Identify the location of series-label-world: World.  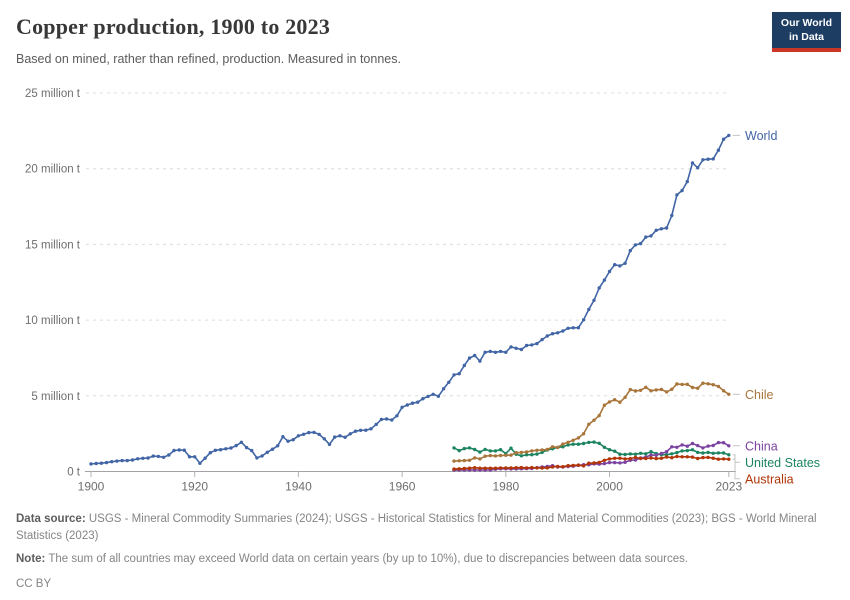
(761, 136).